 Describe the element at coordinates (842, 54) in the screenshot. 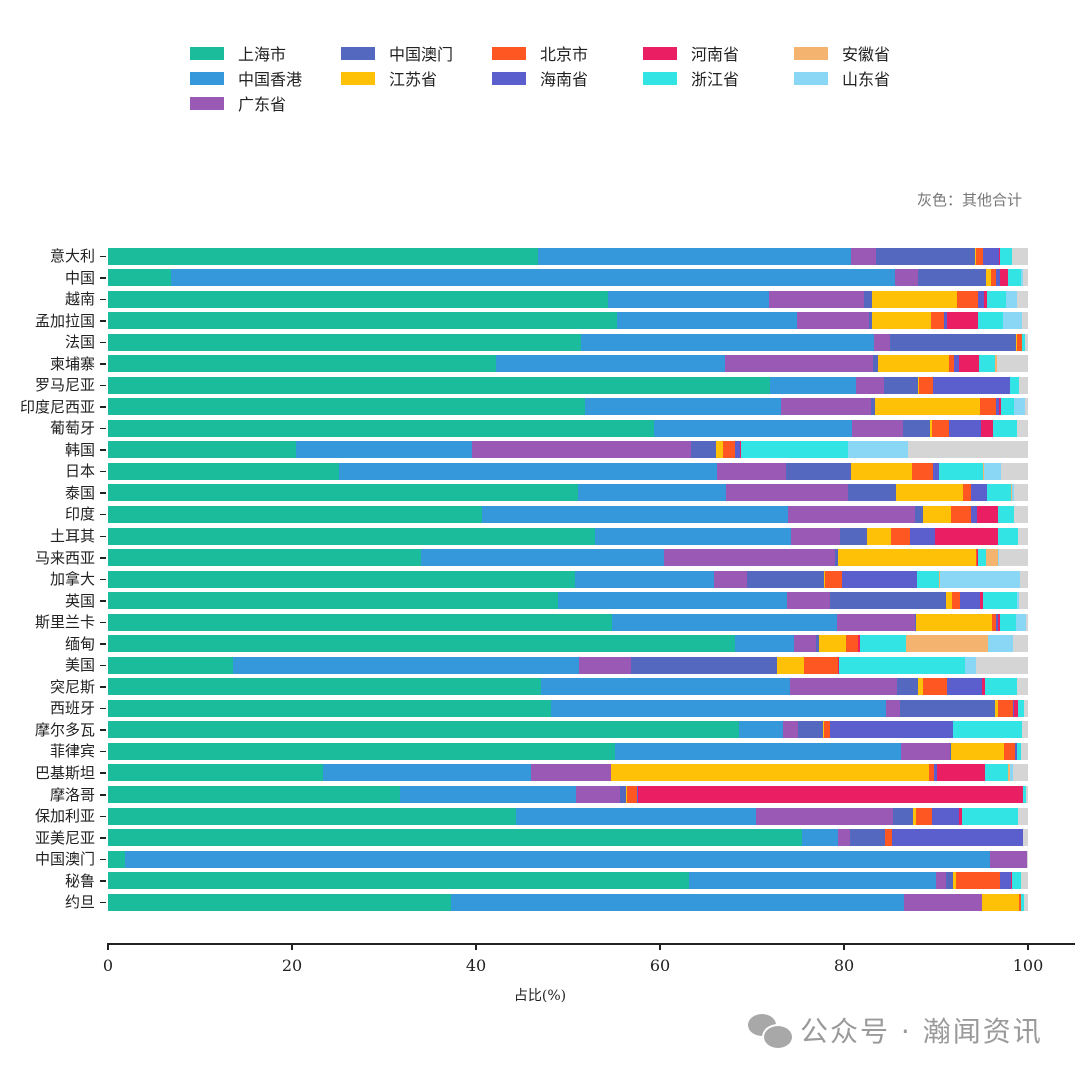

I see `legend-item: 安徽省` at that location.